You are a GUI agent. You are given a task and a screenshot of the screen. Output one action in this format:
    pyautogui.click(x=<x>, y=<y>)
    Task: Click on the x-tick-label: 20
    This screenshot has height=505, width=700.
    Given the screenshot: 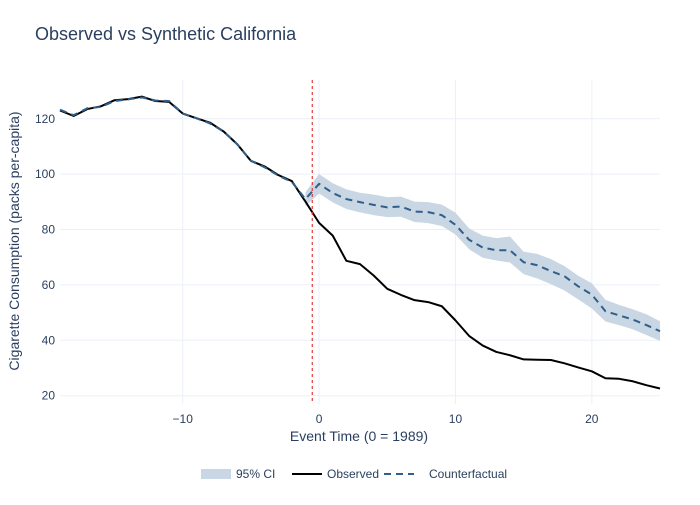 What is the action you would take?
    pyautogui.click(x=592, y=419)
    